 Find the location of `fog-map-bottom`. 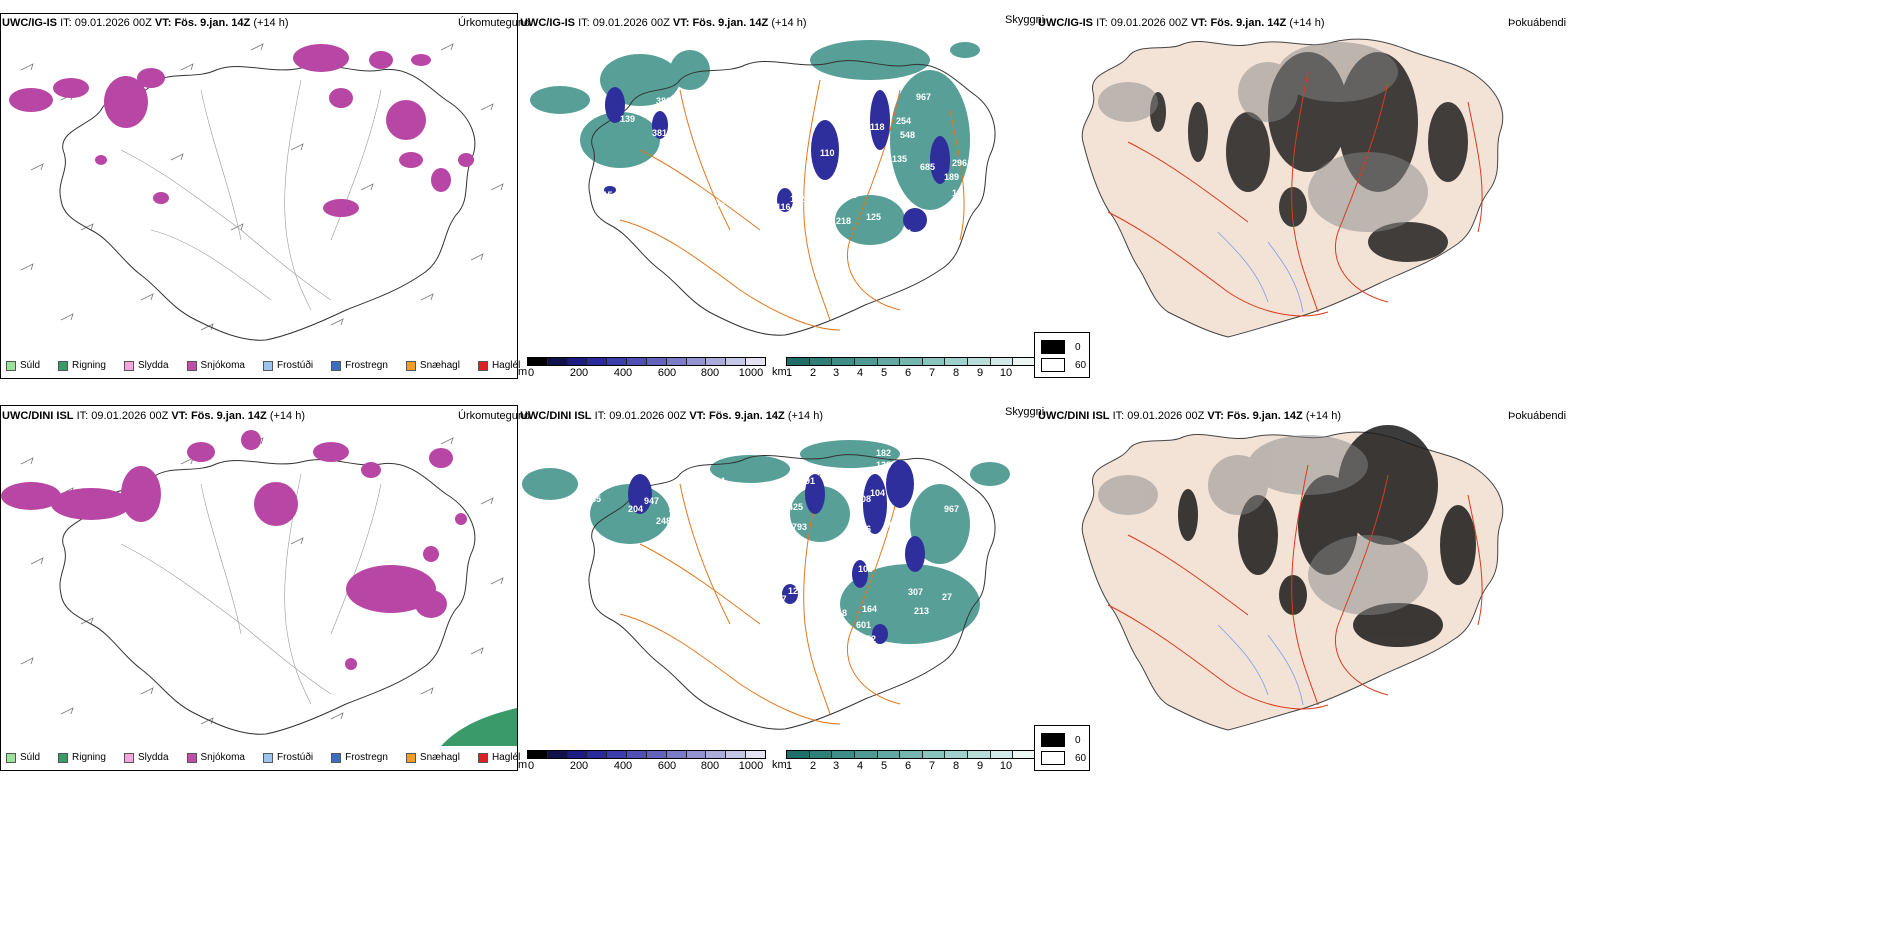

fog-map-bottom is located at coordinates (1292, 578).